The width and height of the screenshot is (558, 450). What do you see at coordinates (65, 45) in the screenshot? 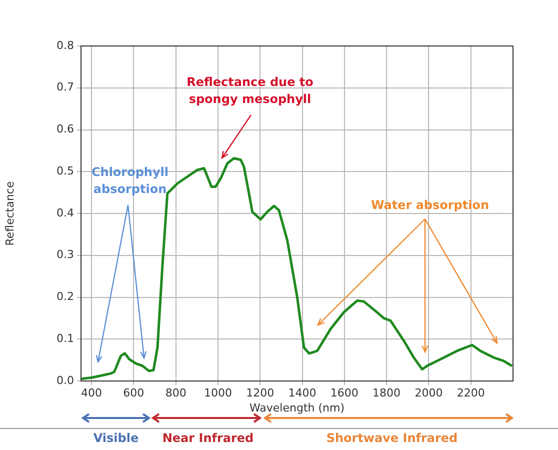
I see `y-tick-label: 0.8` at bounding box center [65, 45].